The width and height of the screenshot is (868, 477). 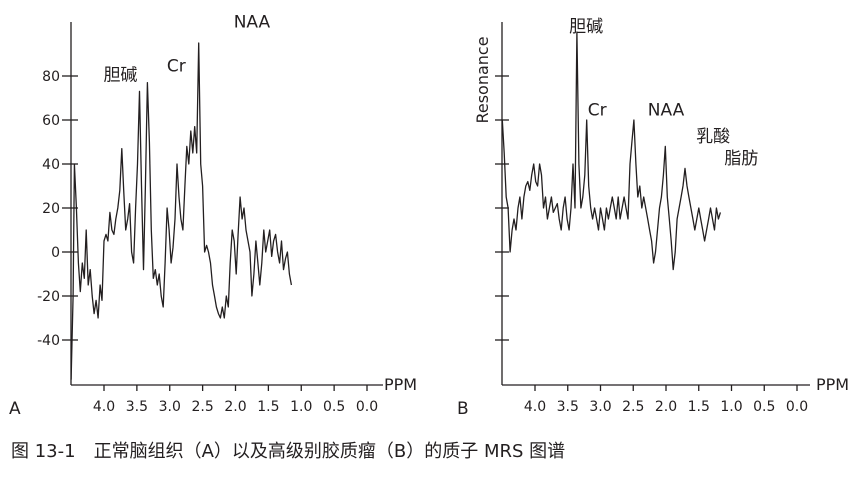 What do you see at coordinates (15, 409) in the screenshot?
I see `panel-letter: A` at bounding box center [15, 409].